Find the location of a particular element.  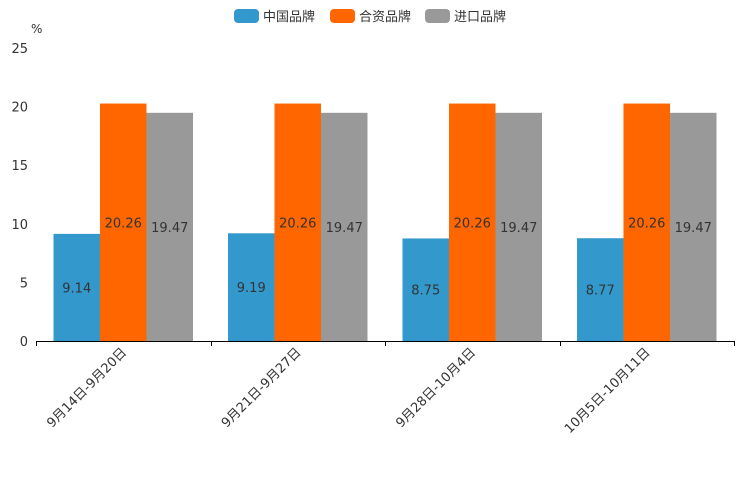

bar-value-label: 8.75 is located at coordinates (425, 291).